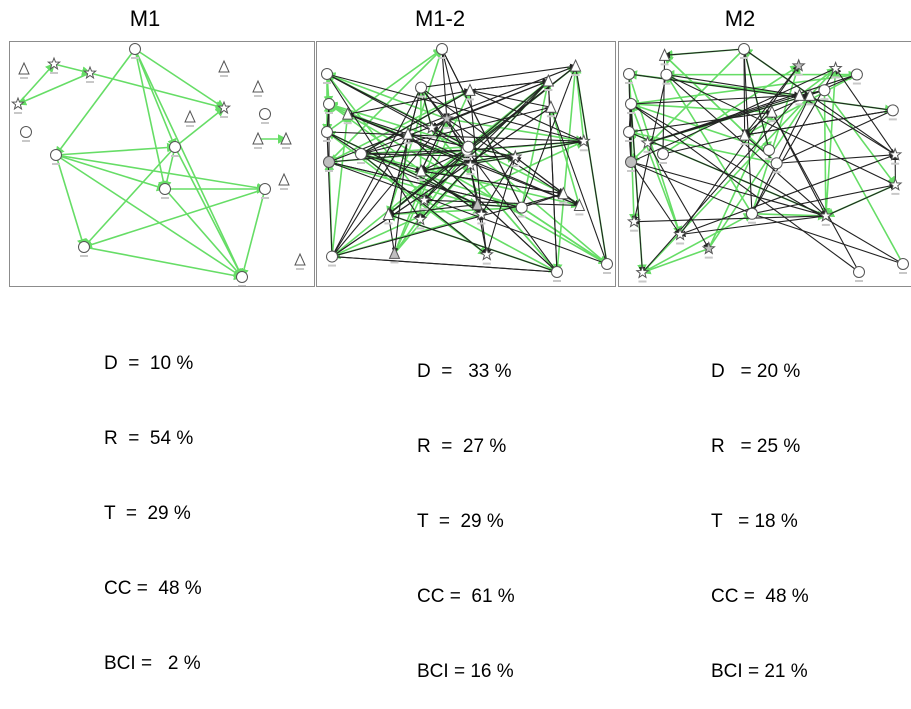 This screenshot has height=709, width=911. I want to click on stat-bci: BCI = 2 %, so click(153, 663).